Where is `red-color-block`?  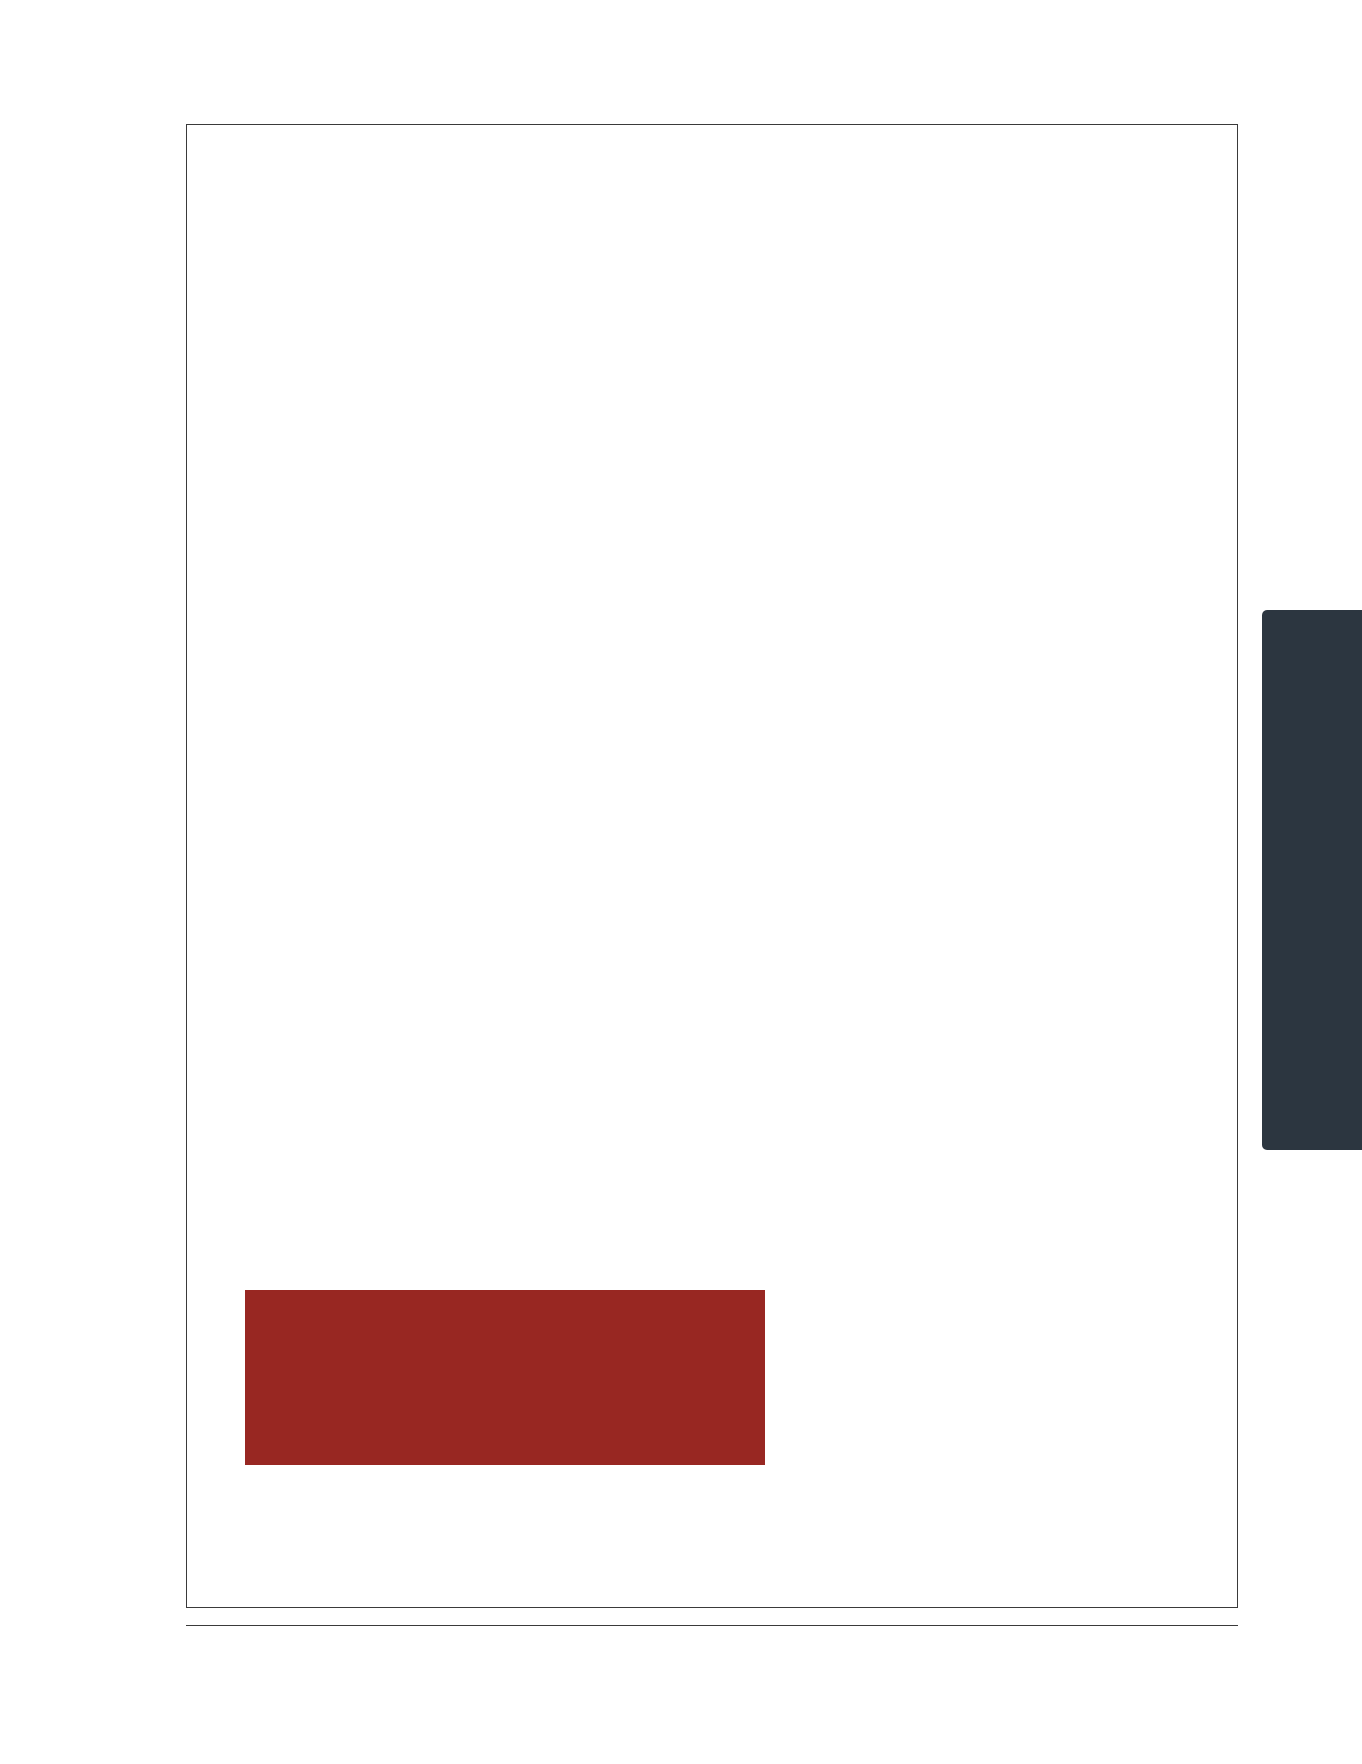
red-color-block is located at coordinates (505, 1377).